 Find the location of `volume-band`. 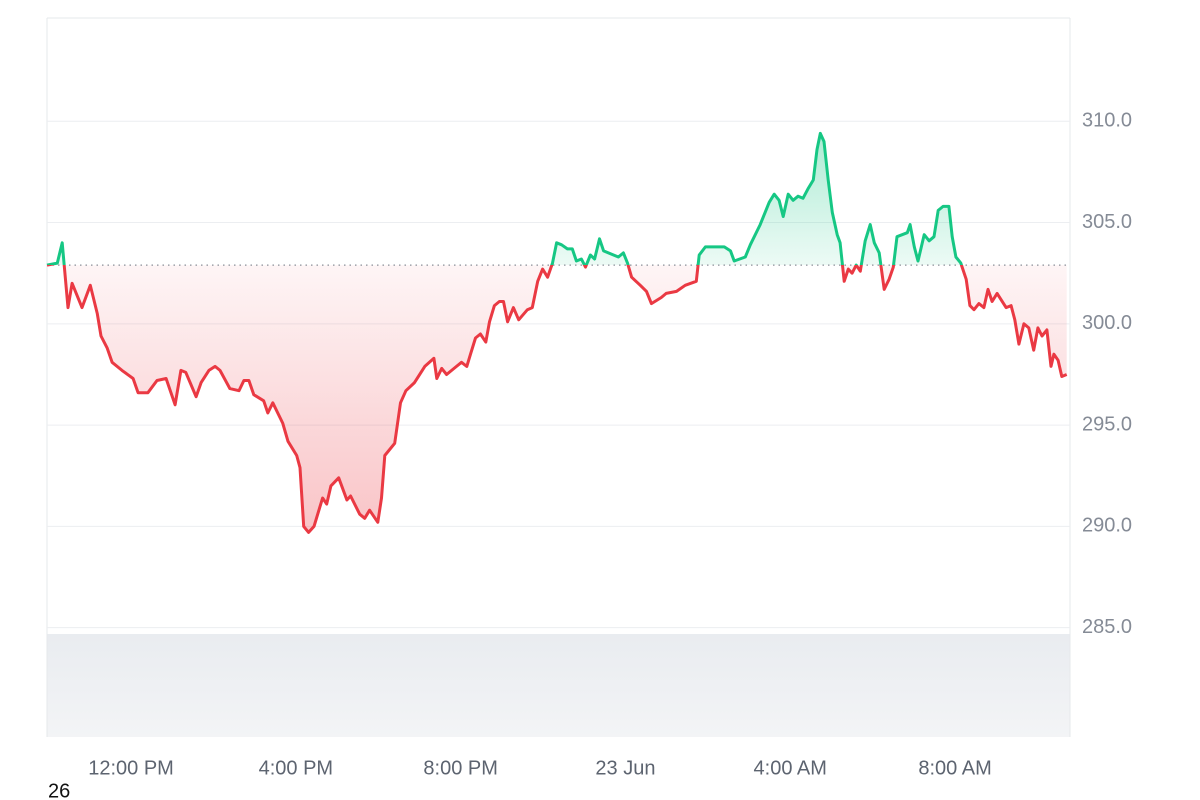

volume-band is located at coordinates (558, 685).